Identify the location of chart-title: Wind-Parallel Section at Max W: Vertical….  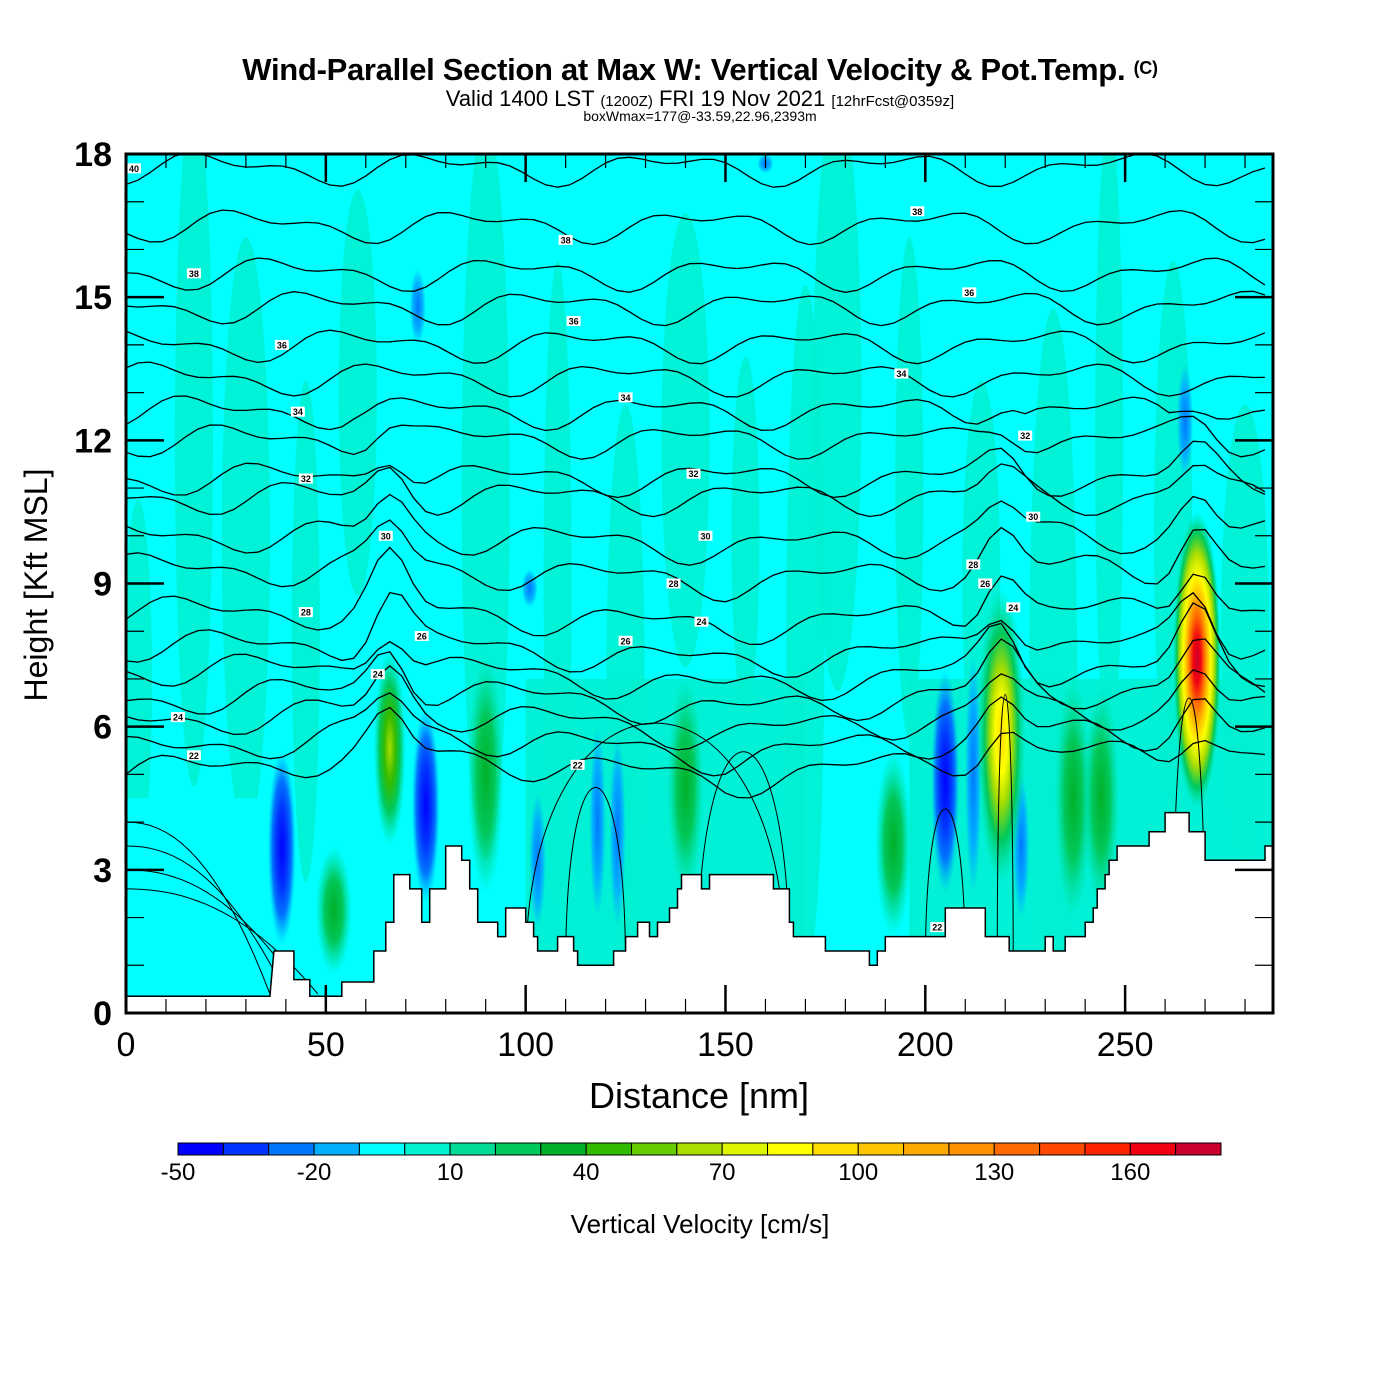
(700, 70).